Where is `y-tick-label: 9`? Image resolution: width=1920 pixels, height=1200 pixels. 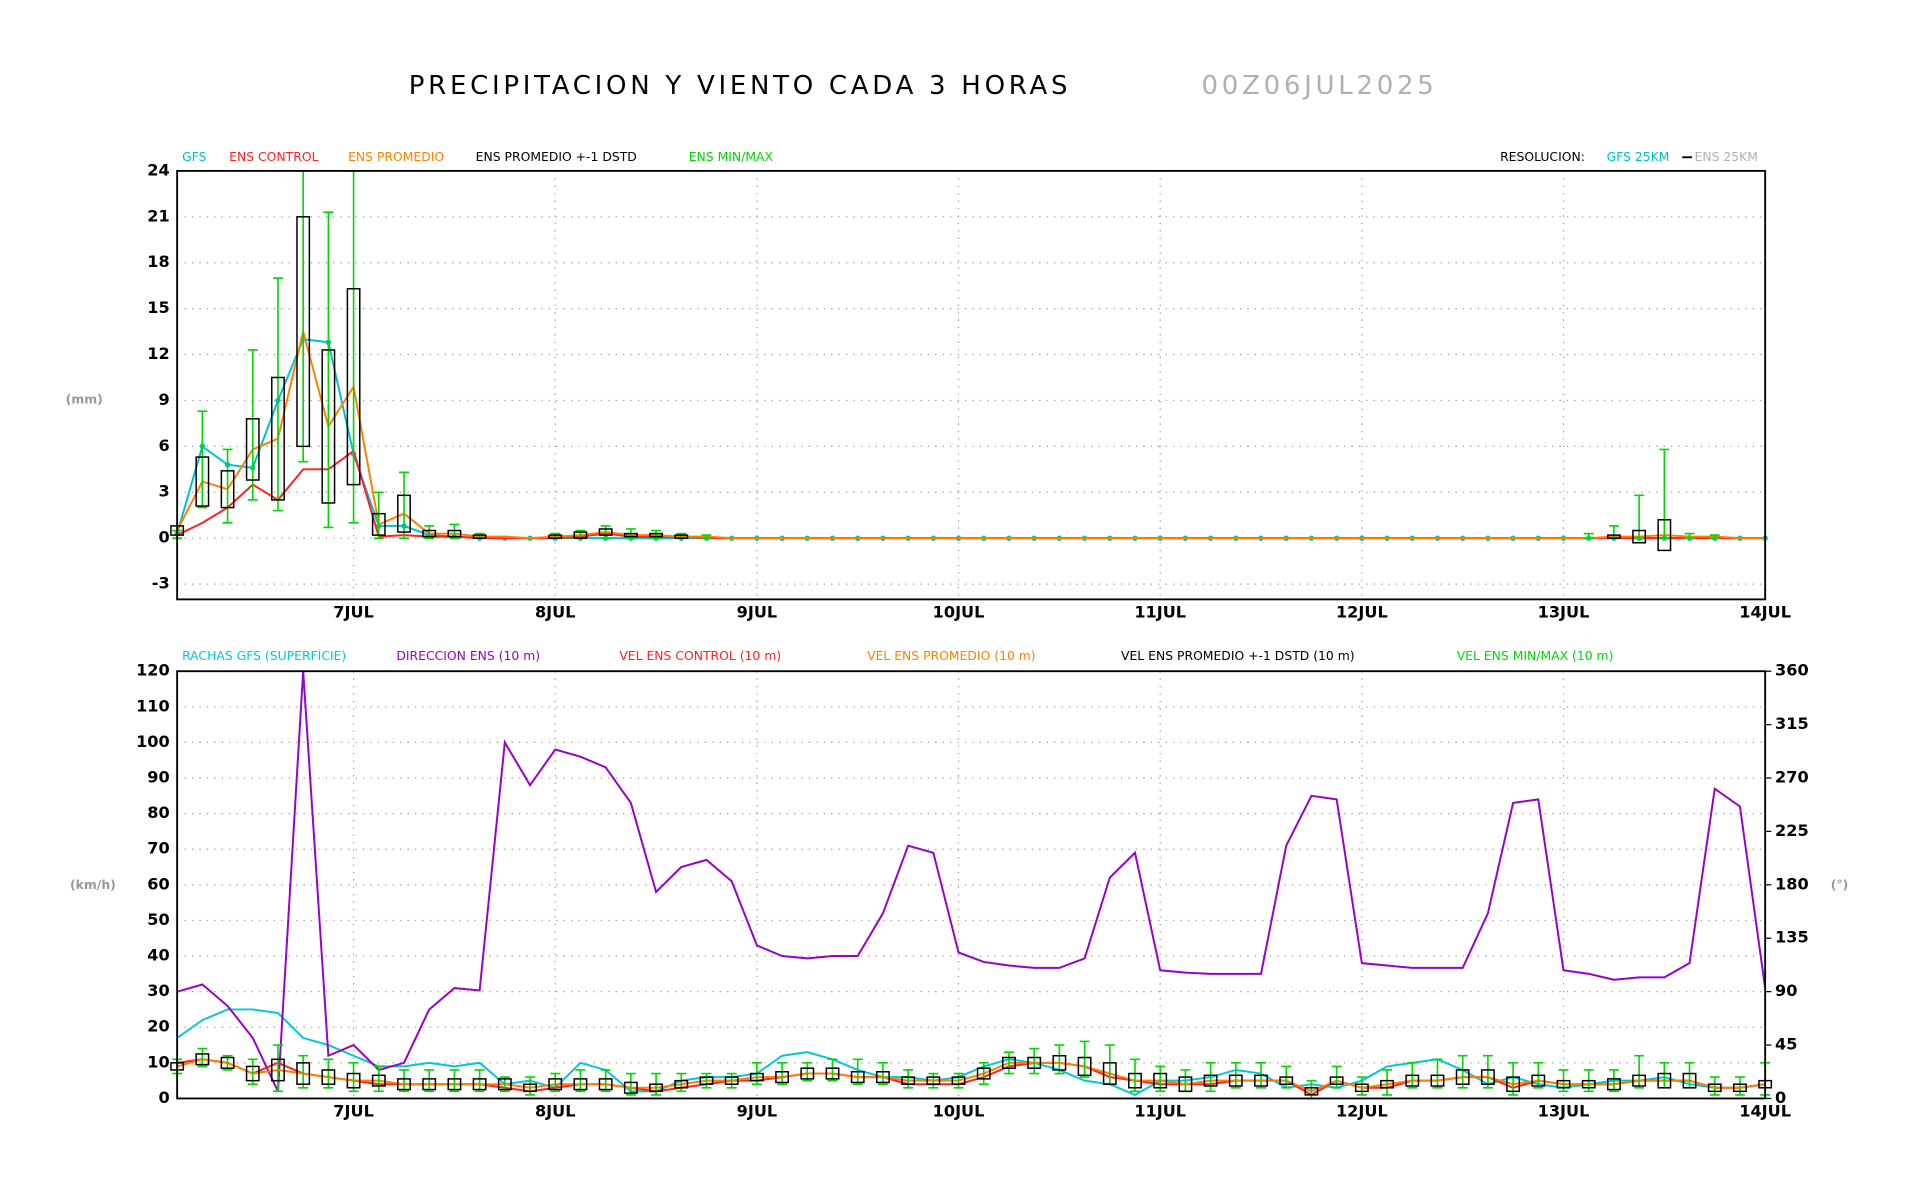
y-tick-label: 9 is located at coordinates (163, 399).